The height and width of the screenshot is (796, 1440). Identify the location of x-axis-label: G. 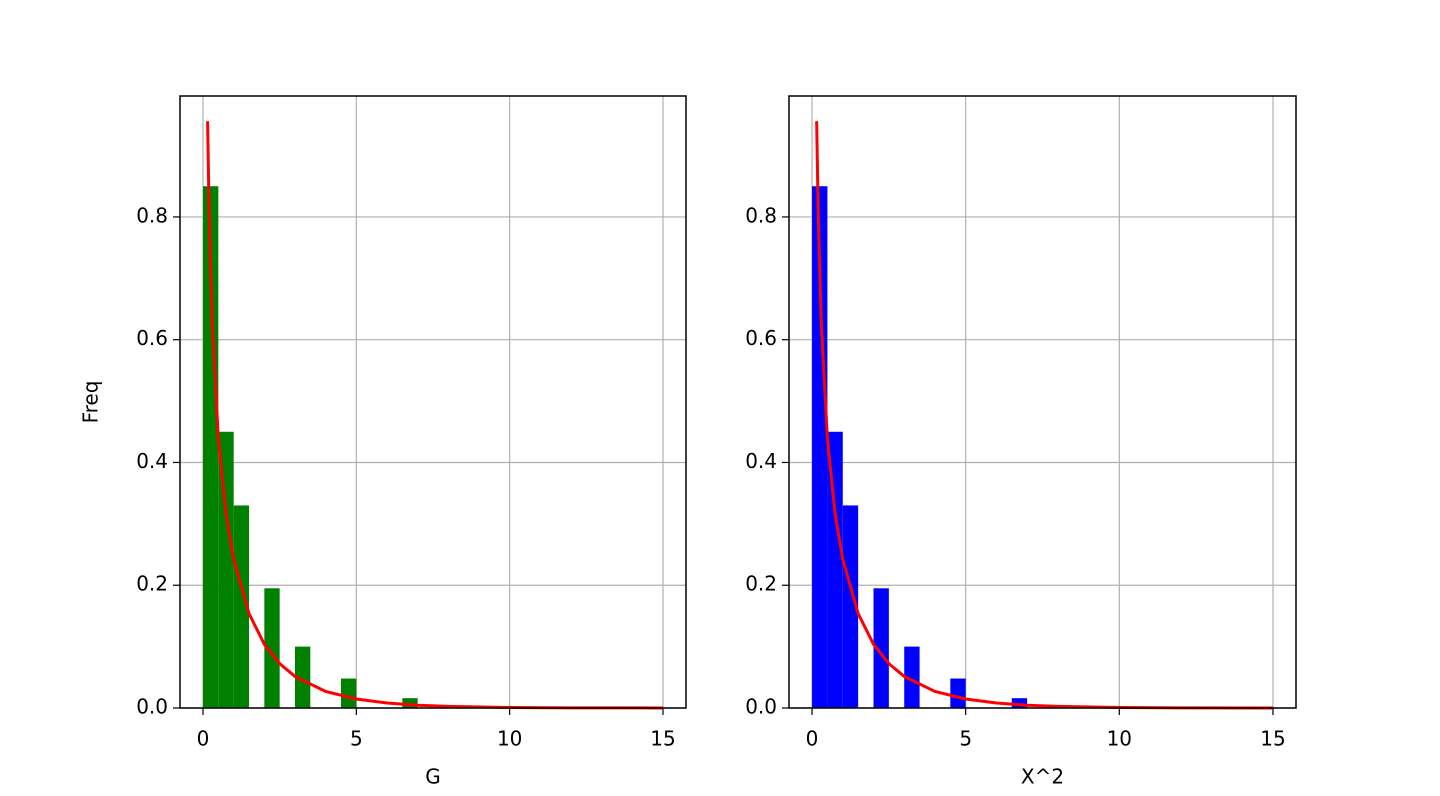
(433, 777).